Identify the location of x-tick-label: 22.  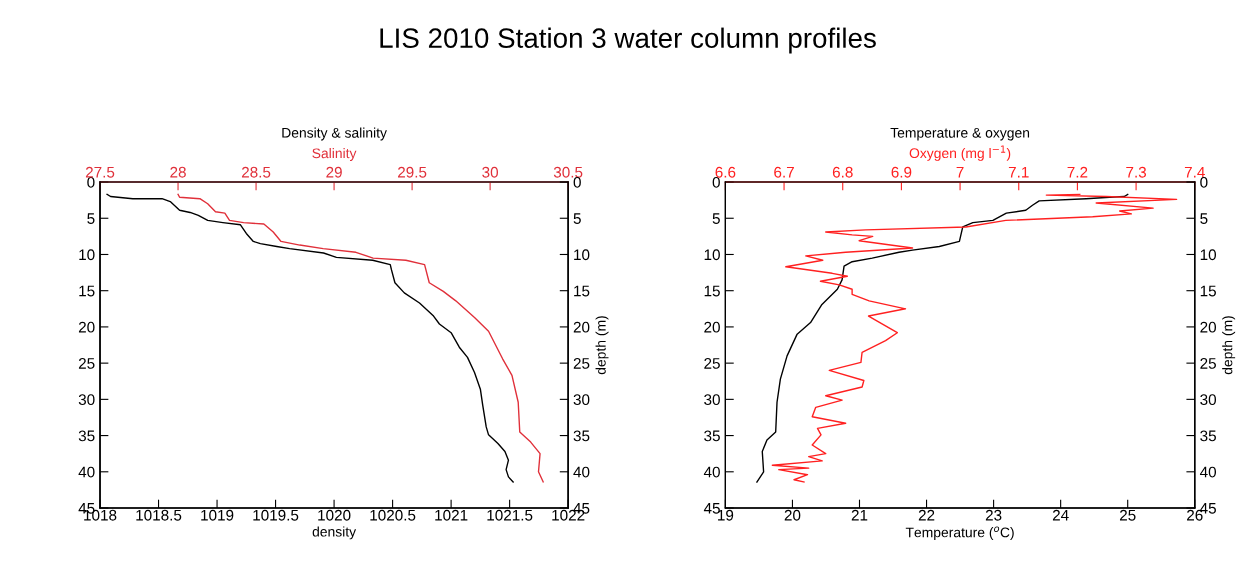
(926, 515).